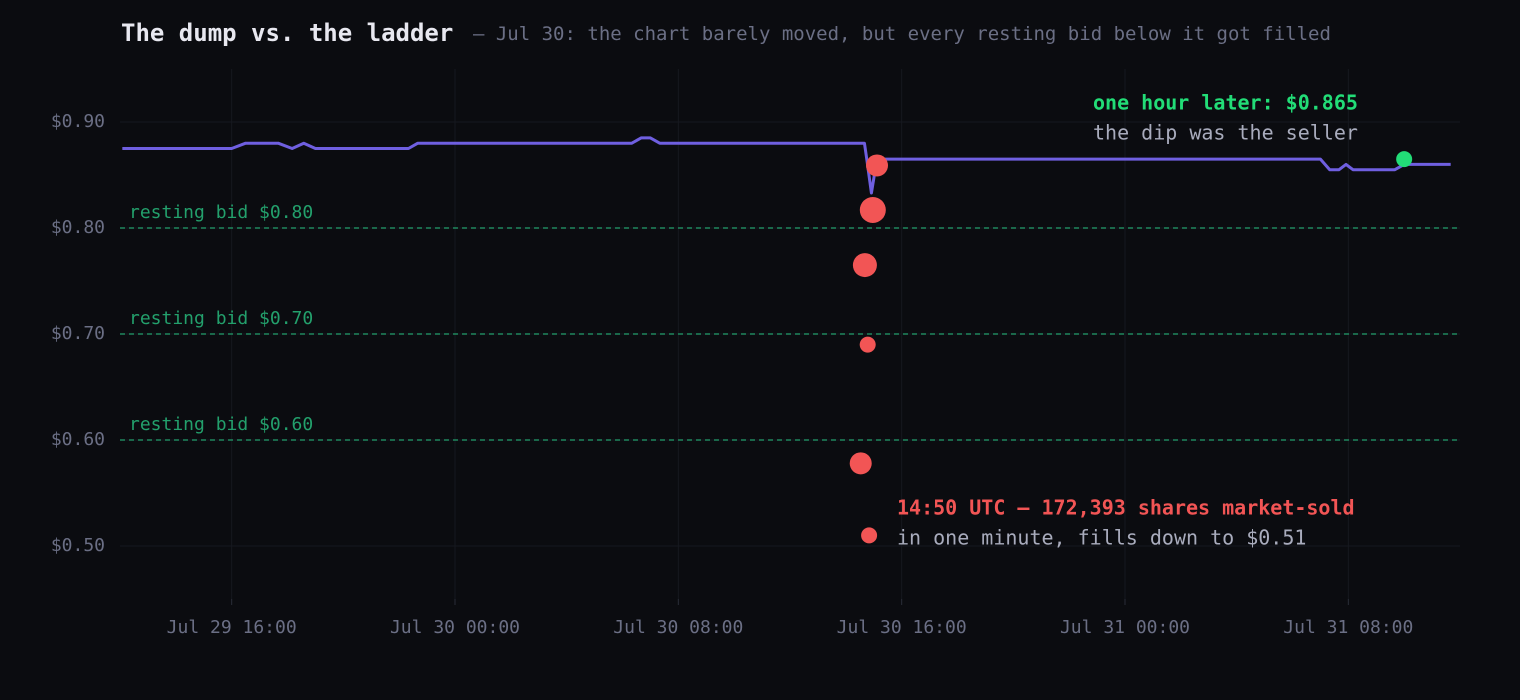  I want to click on y-tick-label: $0.70, so click(78, 333).